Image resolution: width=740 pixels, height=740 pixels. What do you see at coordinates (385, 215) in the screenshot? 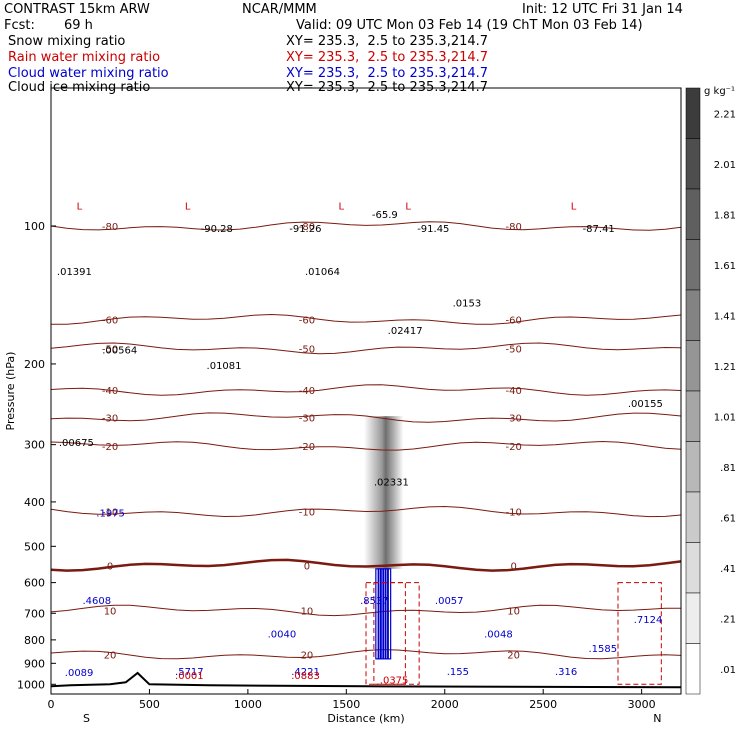
I see `field-annotation: -65.9` at bounding box center [385, 215].